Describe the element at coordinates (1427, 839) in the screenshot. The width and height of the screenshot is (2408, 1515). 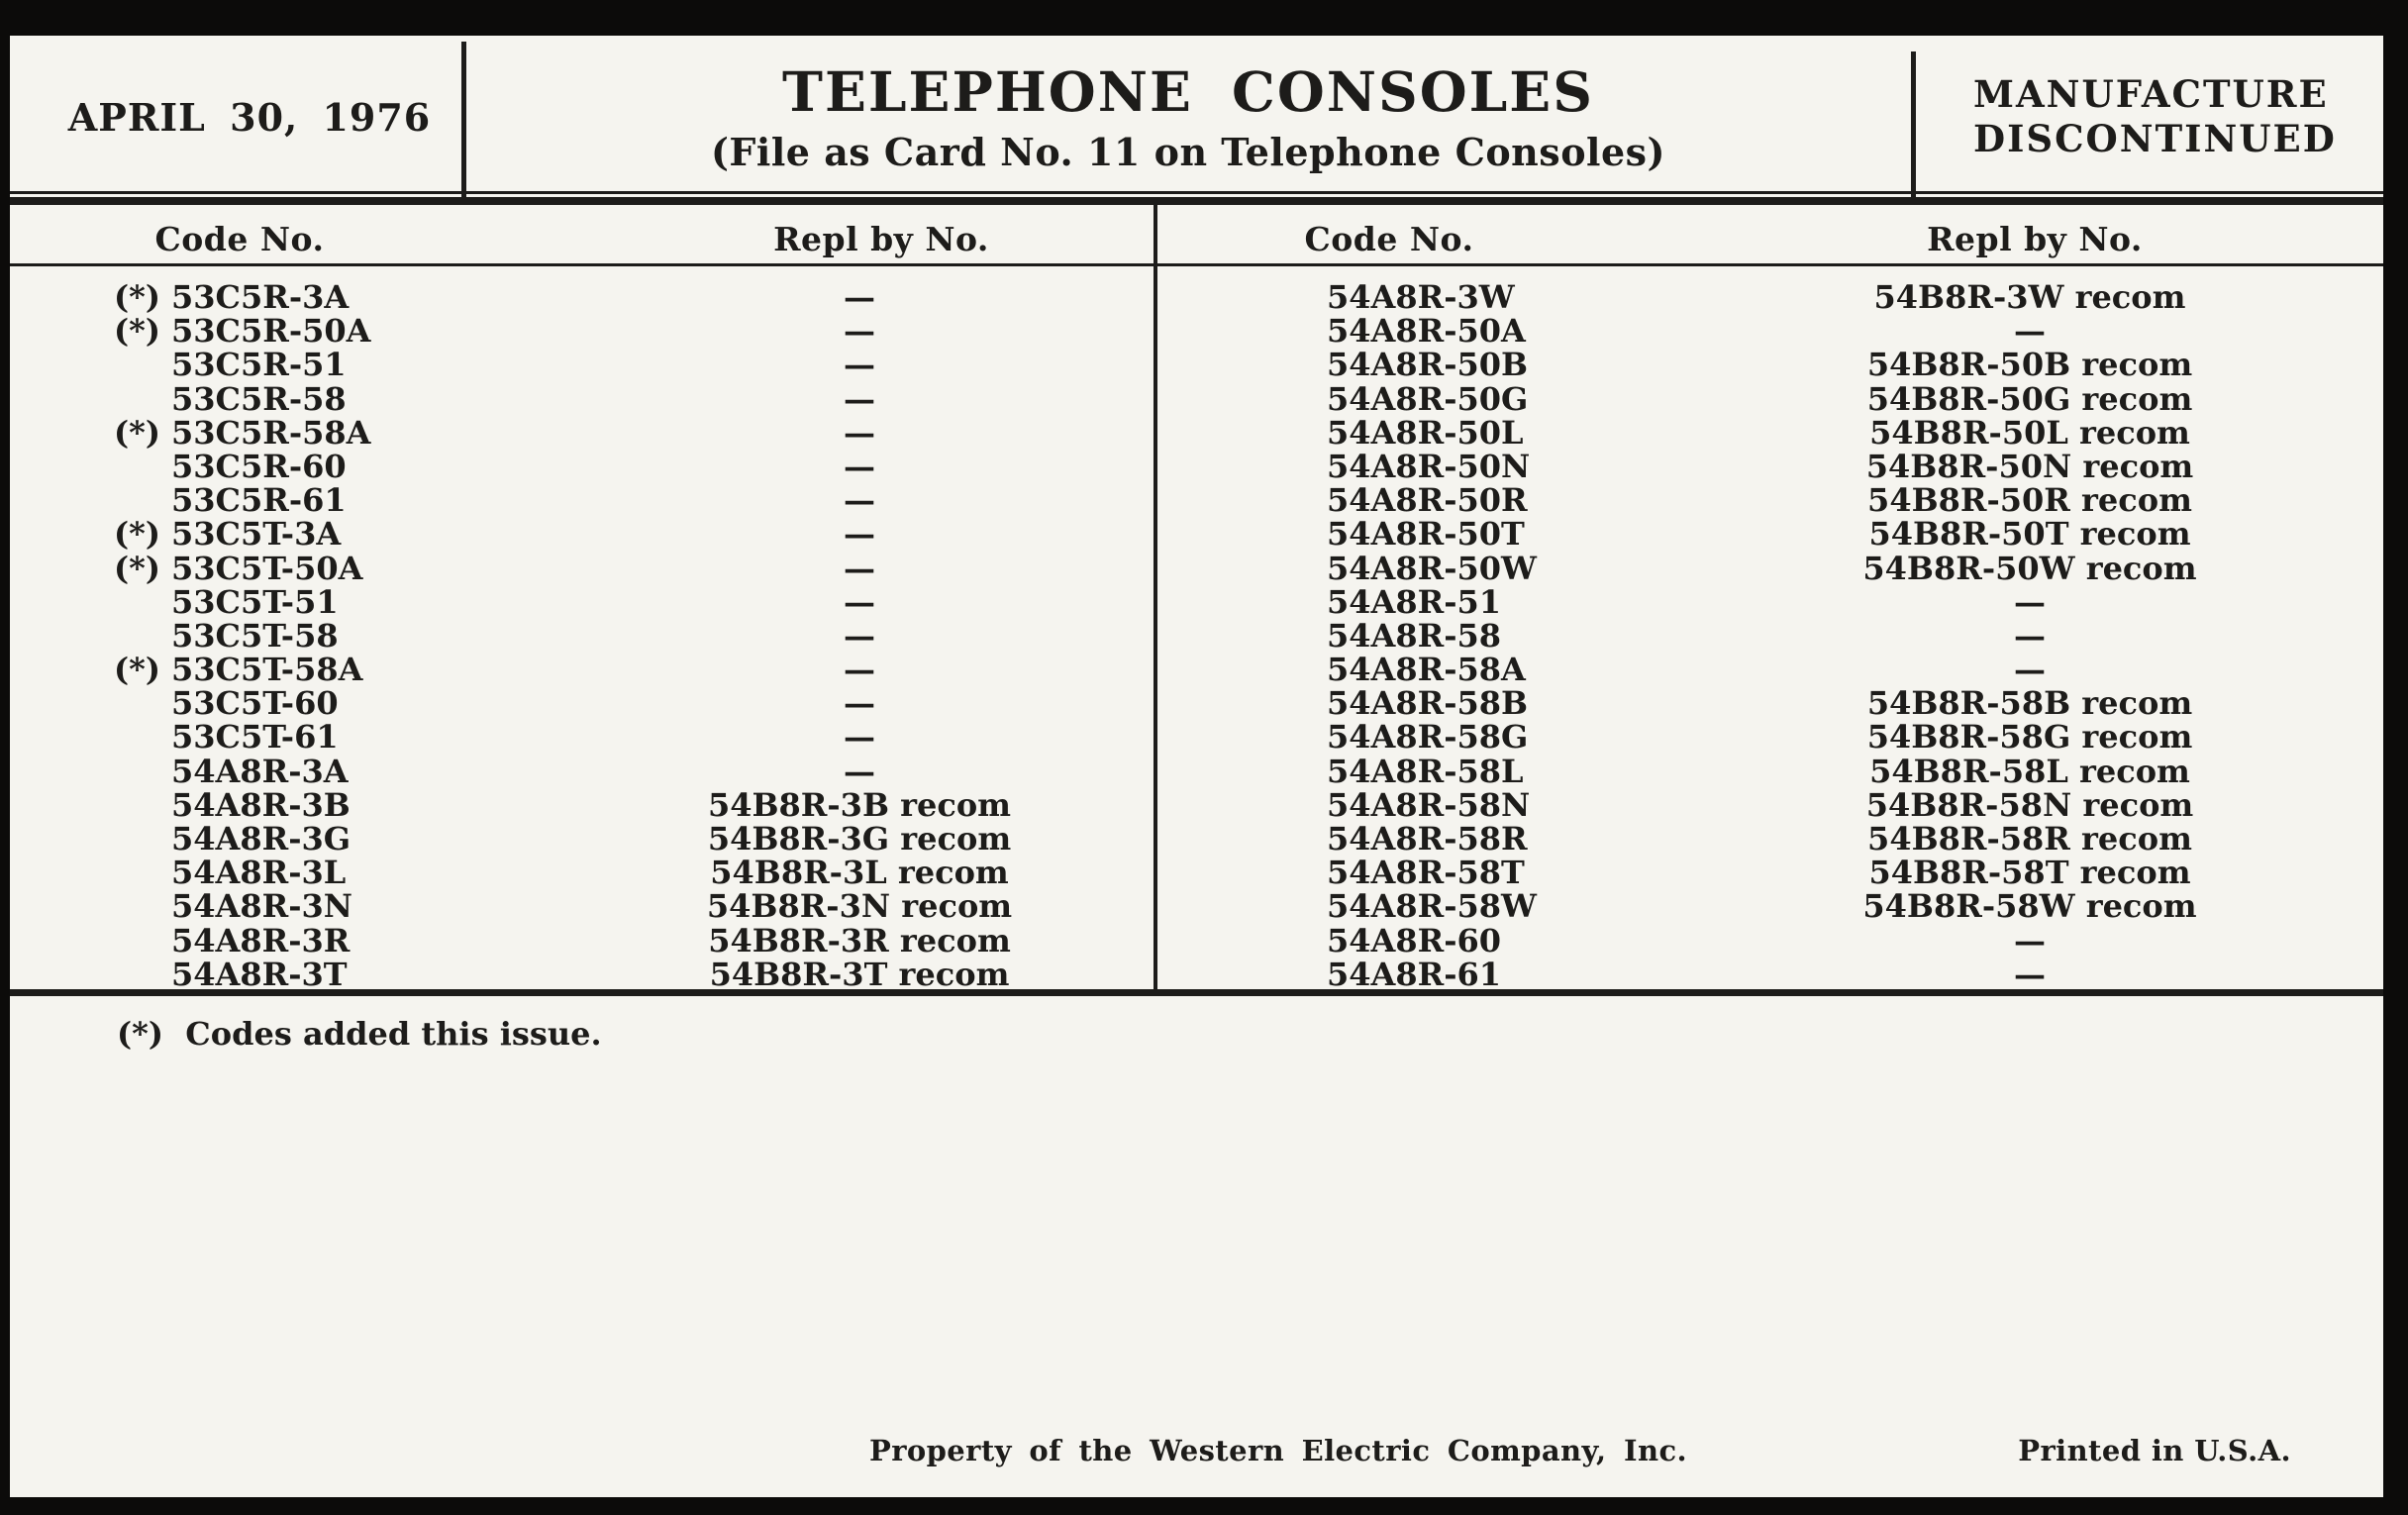
I see `code-number: 54A8R-58R` at that location.